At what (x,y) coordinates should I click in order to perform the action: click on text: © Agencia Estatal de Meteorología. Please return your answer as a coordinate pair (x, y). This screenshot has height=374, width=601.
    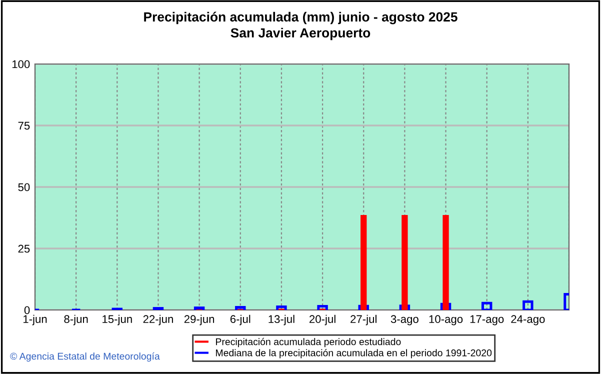
    Looking at the image, I should click on (85, 357).